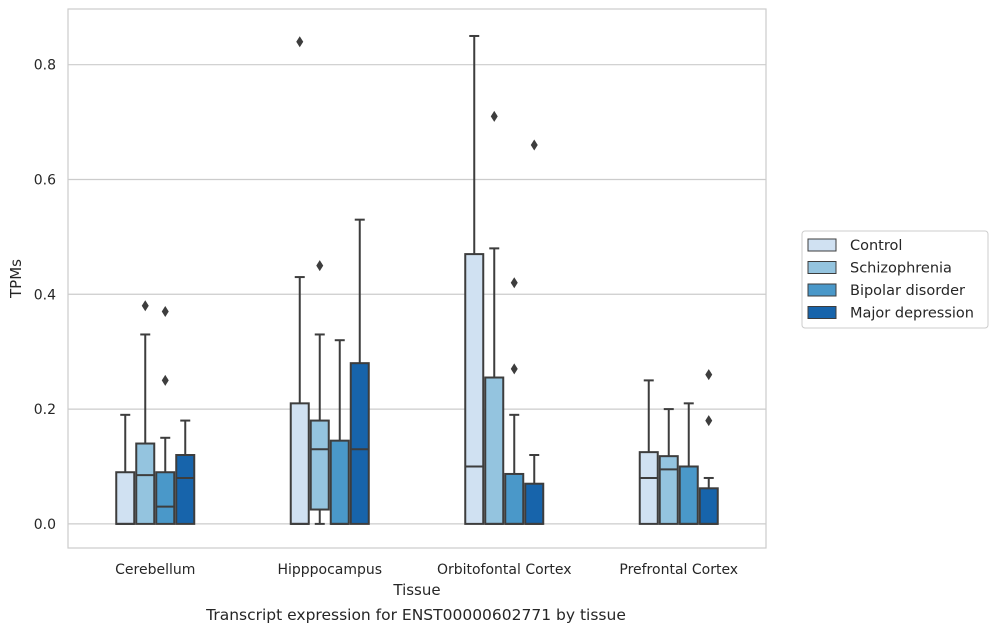 This screenshot has width=997, height=634. What do you see at coordinates (912, 314) in the screenshot?
I see `legend-label: Major depression` at bounding box center [912, 314].